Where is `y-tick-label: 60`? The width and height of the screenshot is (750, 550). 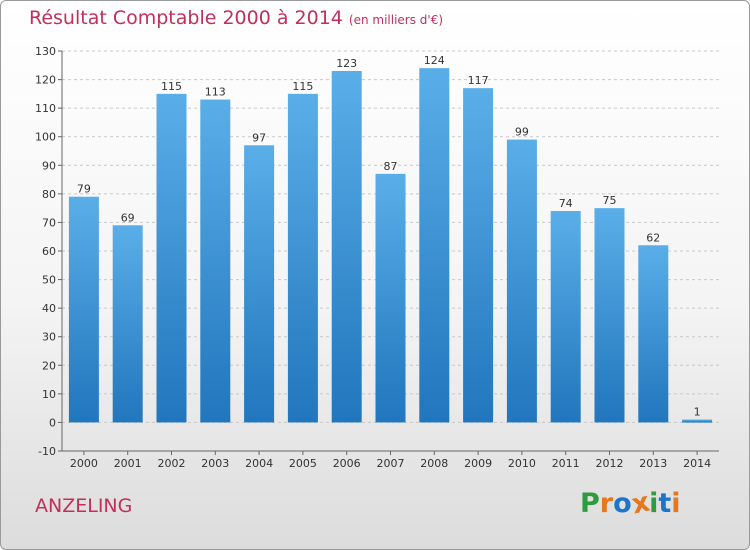 y-tick-label: 60 is located at coordinates (49, 251).